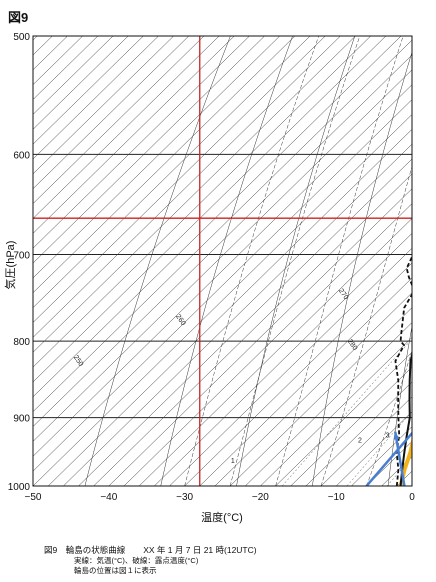  Describe the element at coordinates (21, 342) in the screenshot. I see `y-tick-label: 800` at that location.